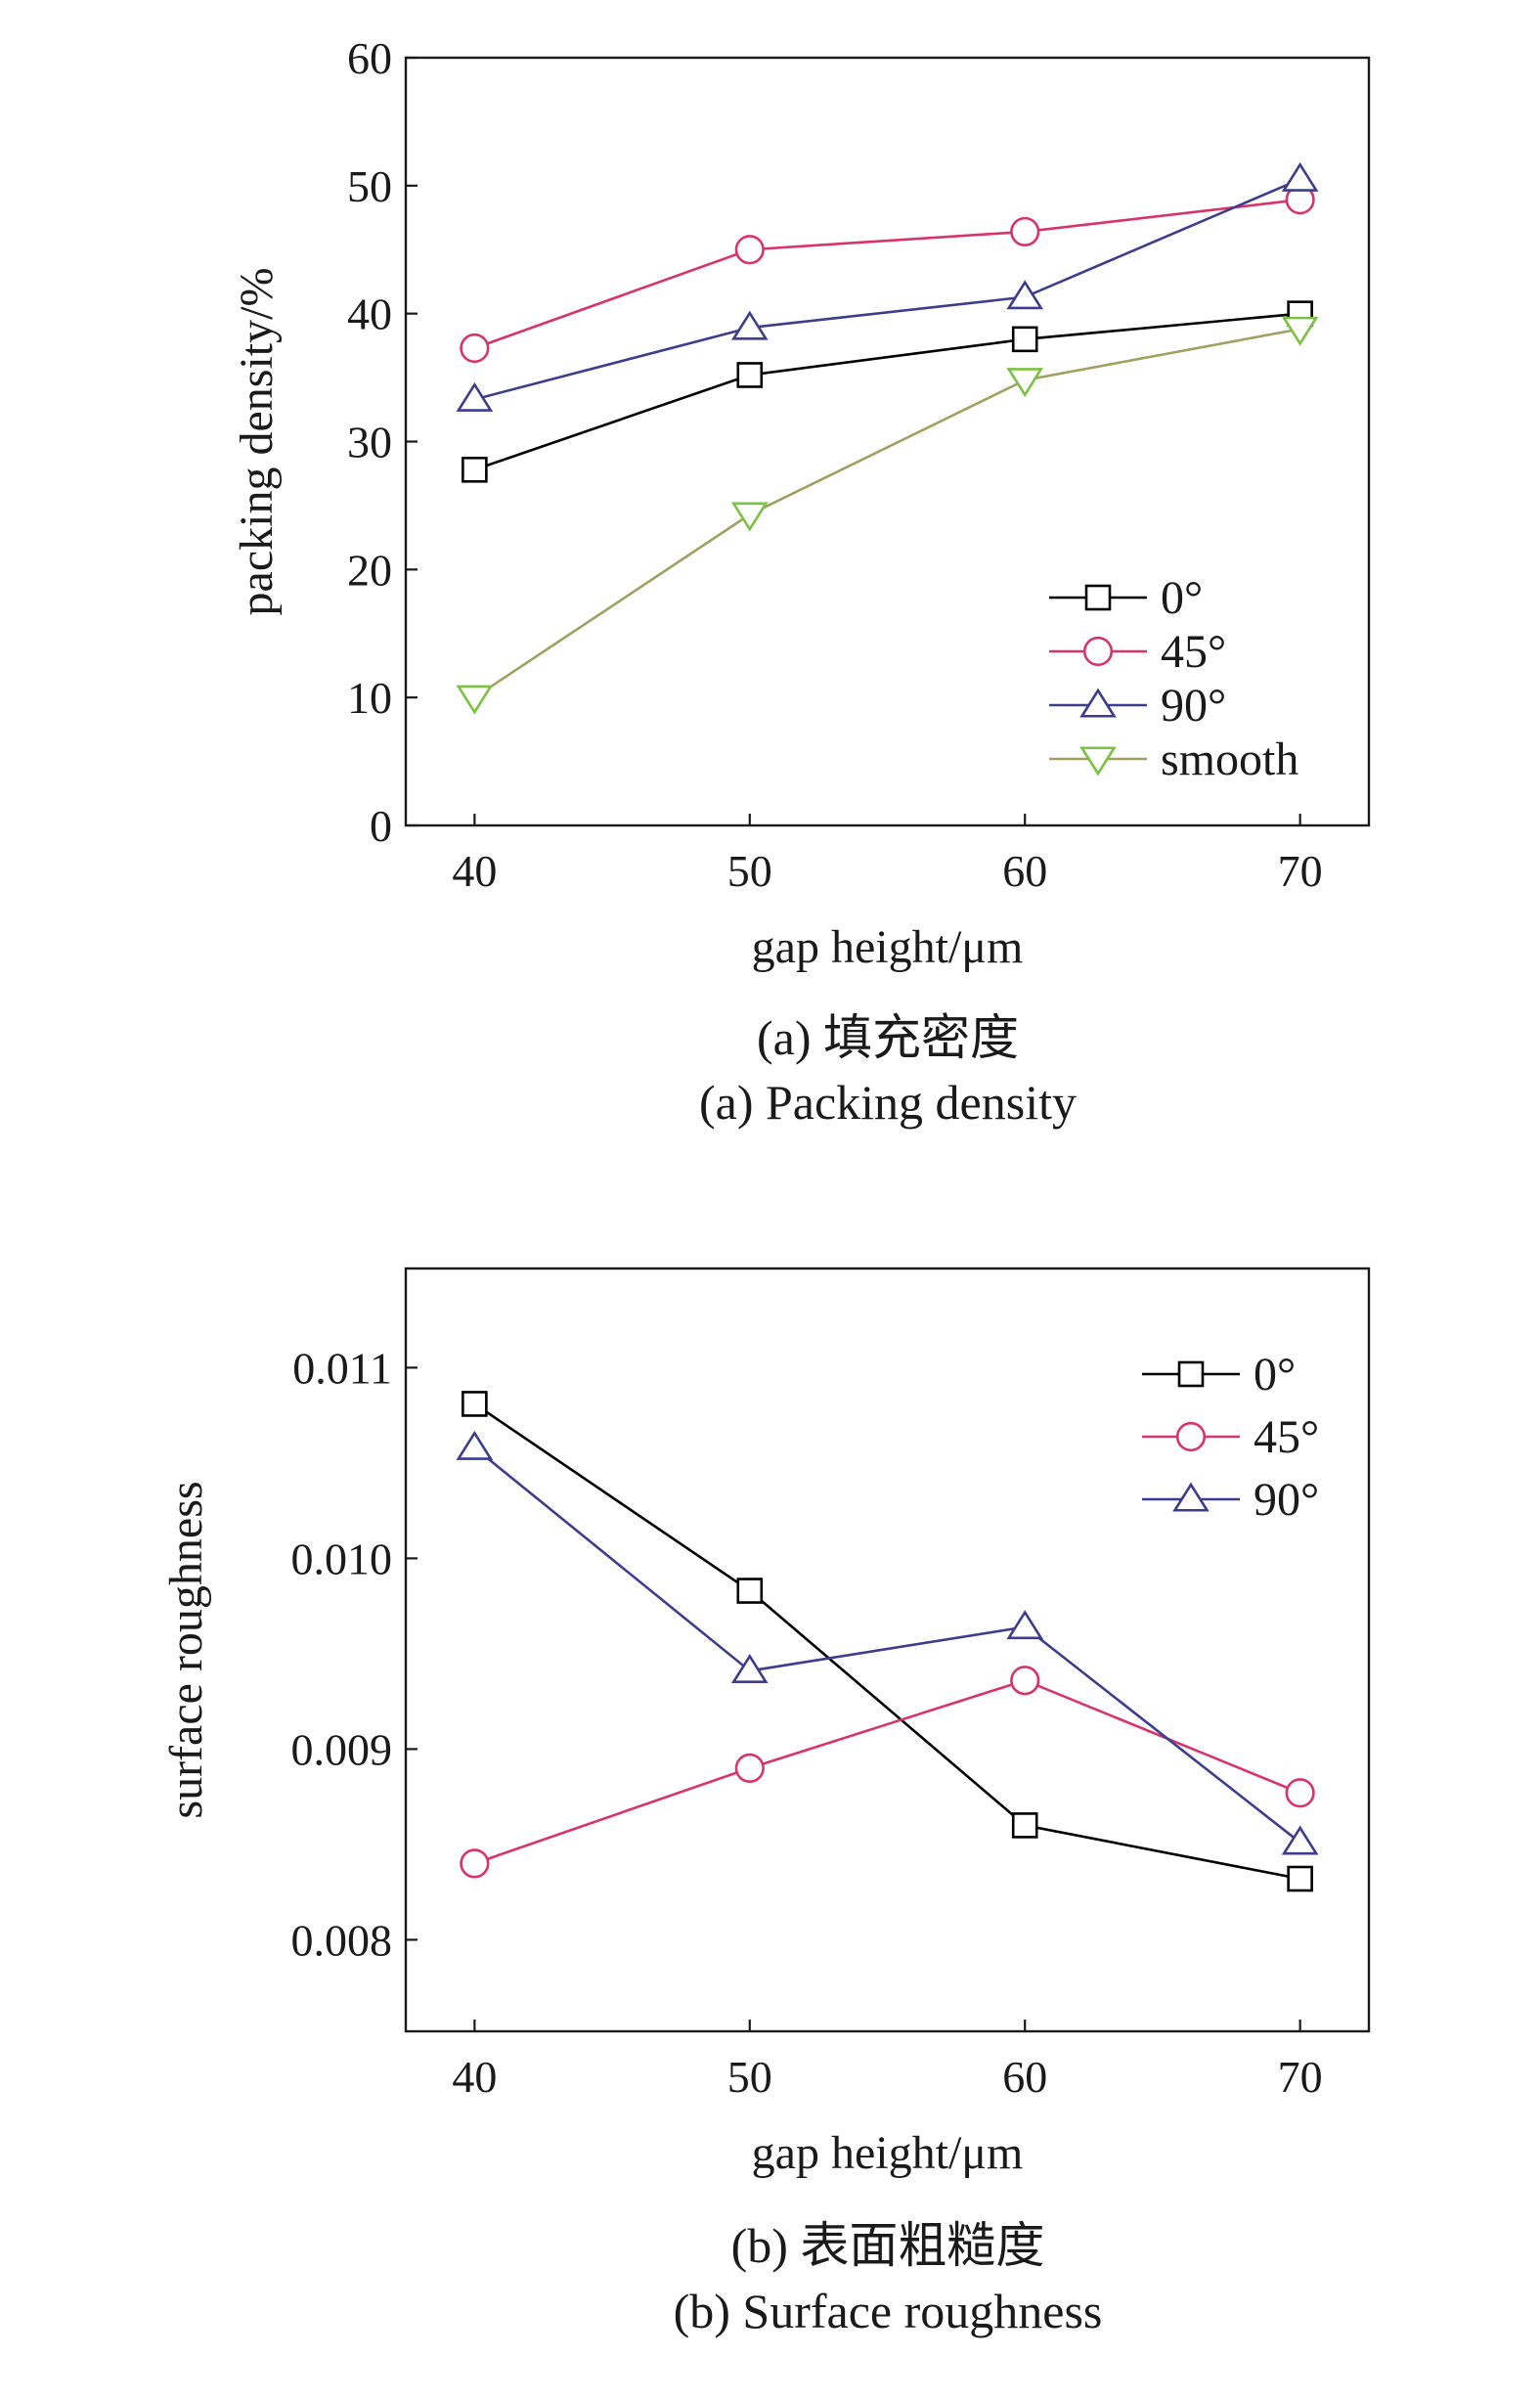 This screenshot has height=2401, width=1540. What do you see at coordinates (369, 58) in the screenshot?
I see `y-tick-label: 60` at bounding box center [369, 58].